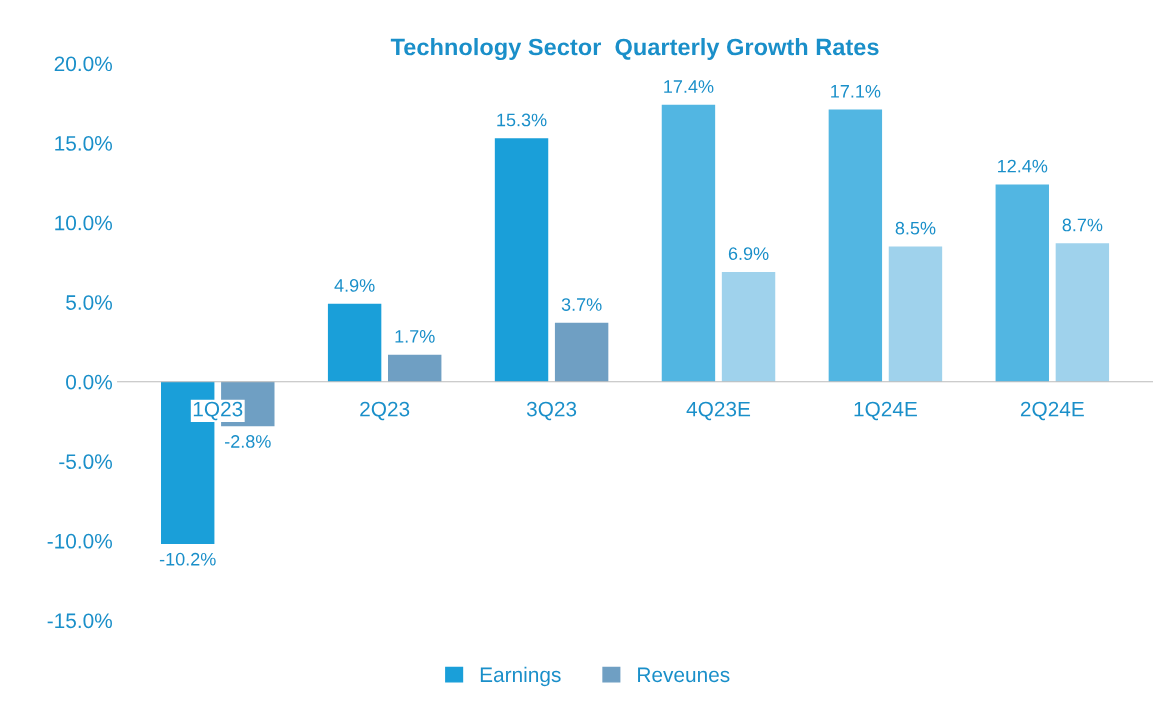 This screenshot has height=705, width=1176. What do you see at coordinates (748, 254) in the screenshot?
I see `data-label: 6.9%` at bounding box center [748, 254].